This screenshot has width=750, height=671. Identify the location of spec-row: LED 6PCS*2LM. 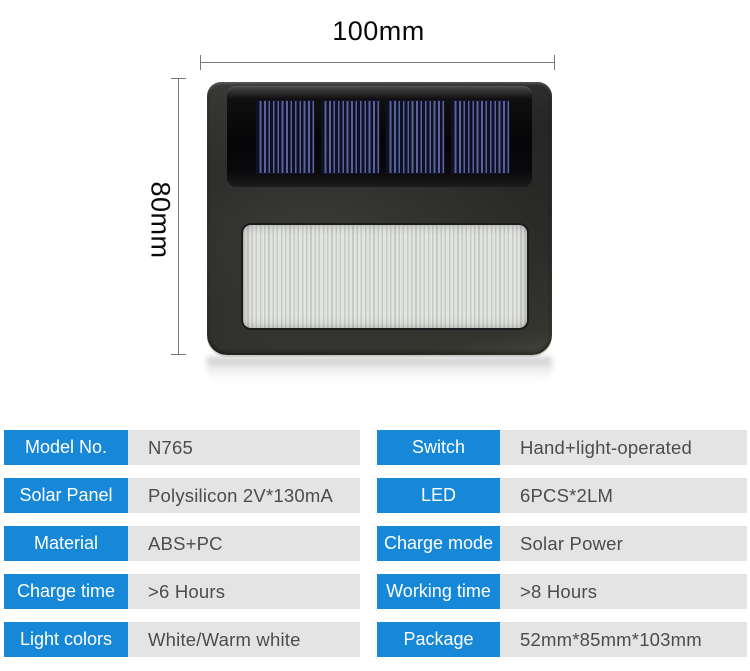
(562, 495).